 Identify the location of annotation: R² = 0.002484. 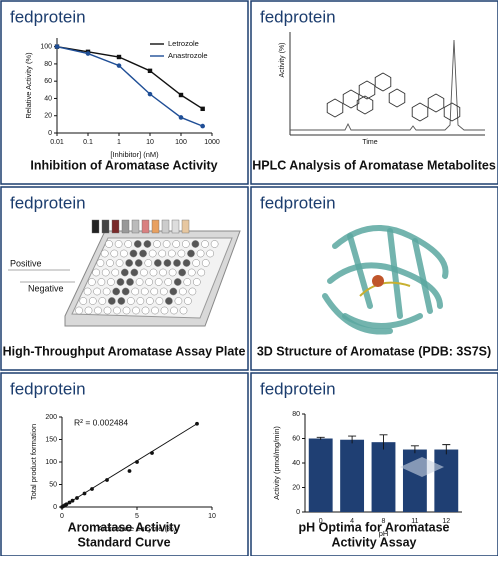
(101, 422).